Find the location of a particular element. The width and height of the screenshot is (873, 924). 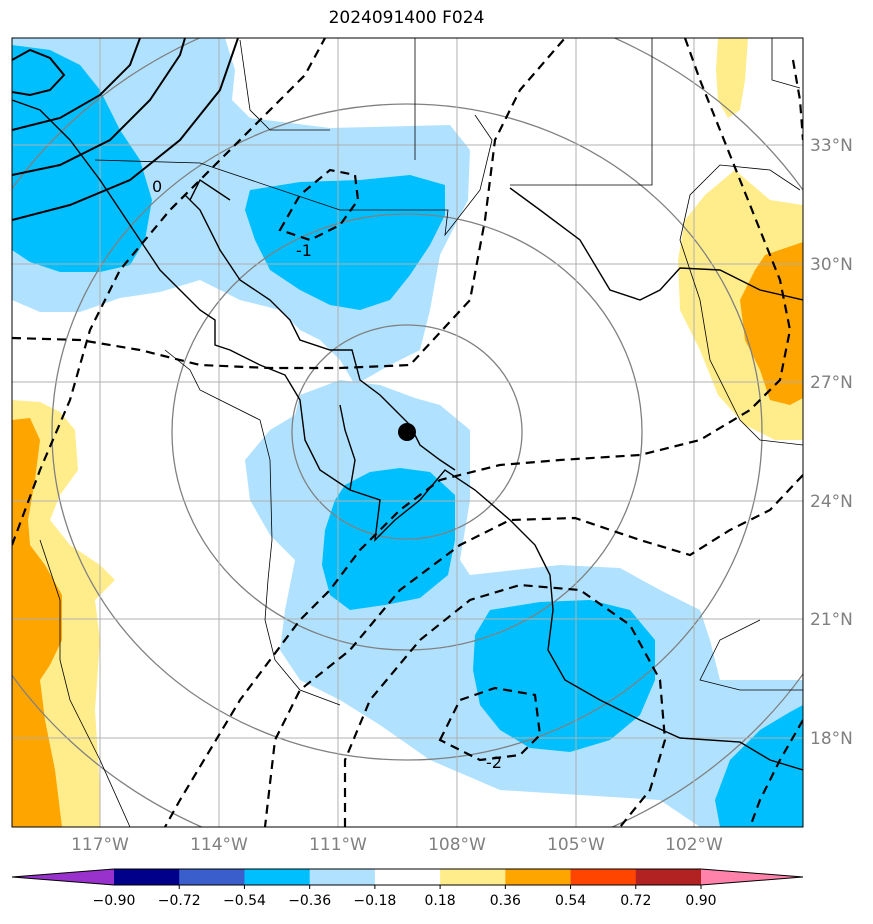

colorbar-tick-label: 0.72 is located at coordinates (635, 901).